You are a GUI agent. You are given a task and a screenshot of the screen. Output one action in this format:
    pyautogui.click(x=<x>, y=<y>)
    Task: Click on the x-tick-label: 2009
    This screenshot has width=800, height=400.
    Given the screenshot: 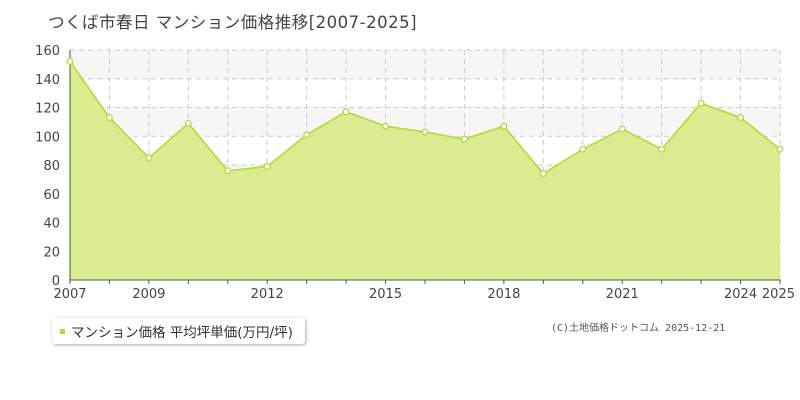 What is the action you would take?
    pyautogui.click(x=148, y=293)
    